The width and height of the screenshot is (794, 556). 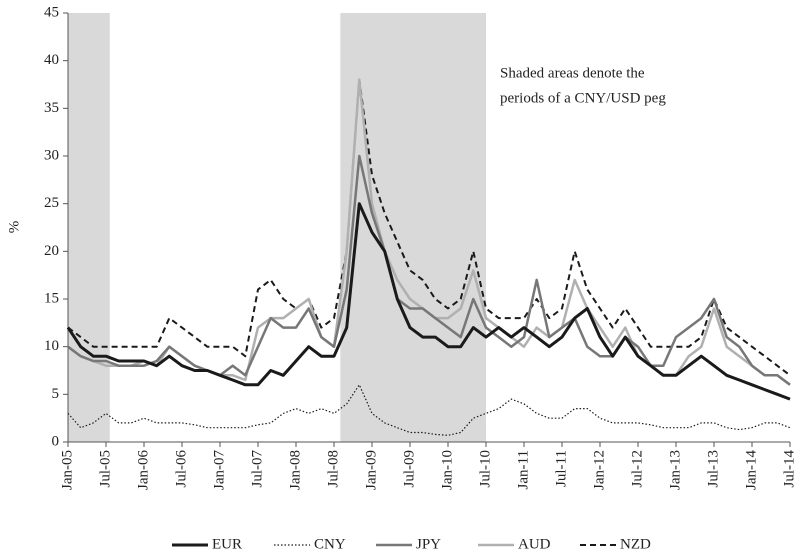 What do you see at coordinates (675, 470) in the screenshot?
I see `x-tick-label: Jan-13` at bounding box center [675, 470].